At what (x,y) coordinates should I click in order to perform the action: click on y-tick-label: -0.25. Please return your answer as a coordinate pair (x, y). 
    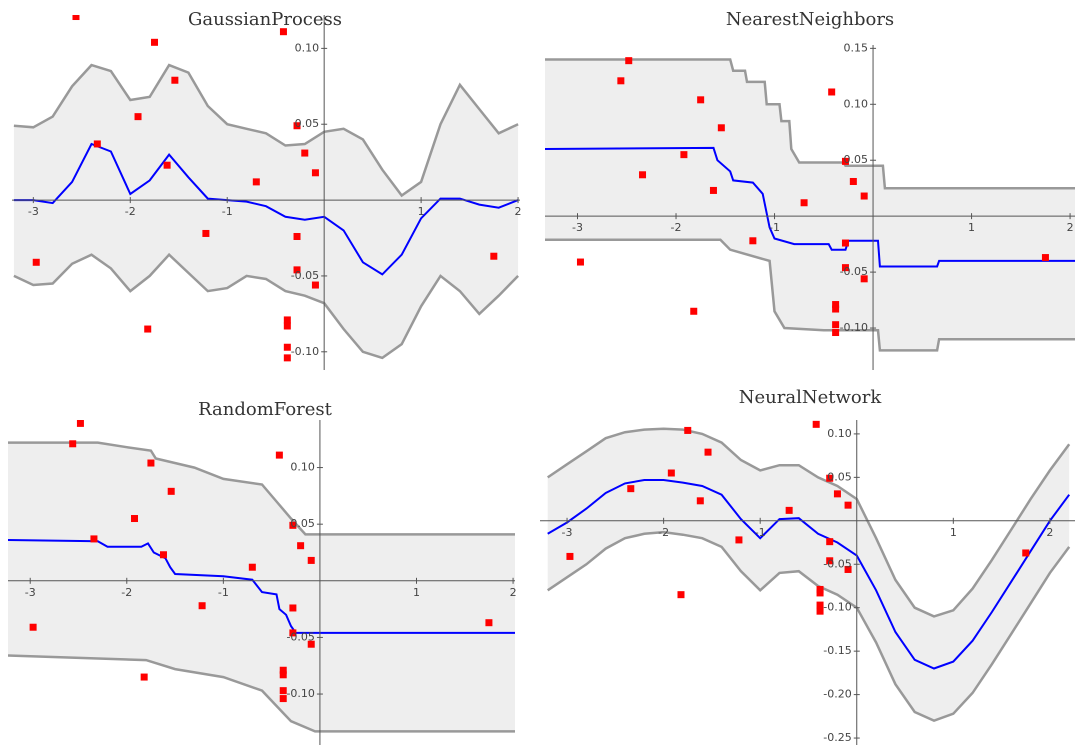
    Looking at the image, I should click on (837, 737).